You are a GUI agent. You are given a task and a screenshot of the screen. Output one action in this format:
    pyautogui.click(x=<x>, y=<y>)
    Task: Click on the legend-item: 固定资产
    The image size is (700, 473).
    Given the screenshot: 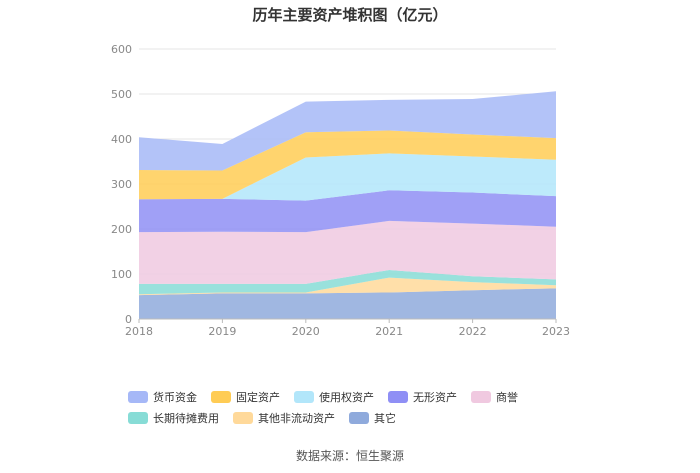 What is the action you would take?
    pyautogui.click(x=245, y=396)
    